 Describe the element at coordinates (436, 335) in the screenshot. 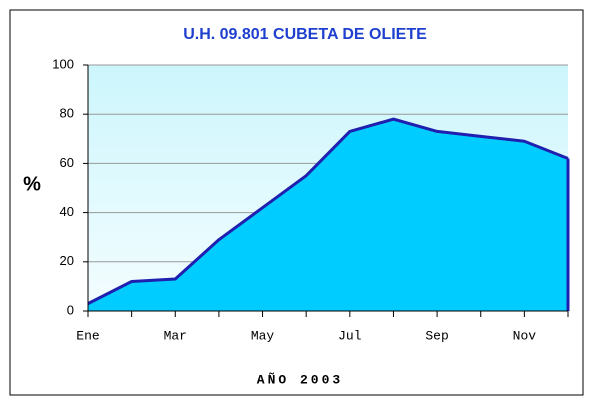

I see `x-tick-label: Sep` at that location.